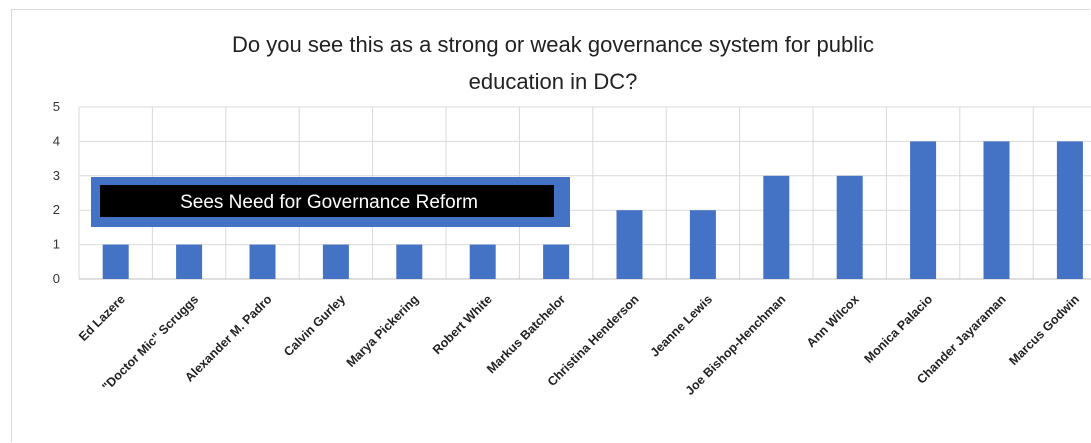  Describe the element at coordinates (833, 321) in the screenshot. I see `x-tick-label: Ann Wilcox` at that location.